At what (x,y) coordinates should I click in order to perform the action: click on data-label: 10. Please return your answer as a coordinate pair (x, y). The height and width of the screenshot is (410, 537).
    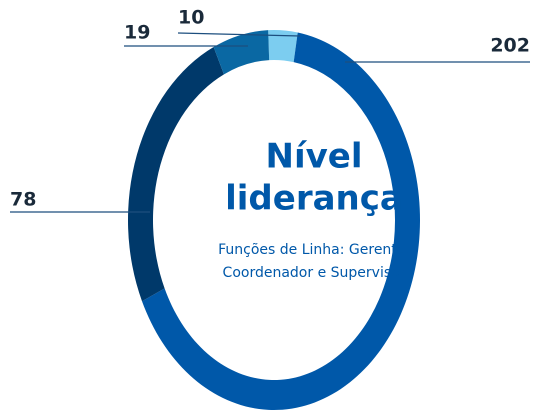
    Looking at the image, I should click on (191, 18).